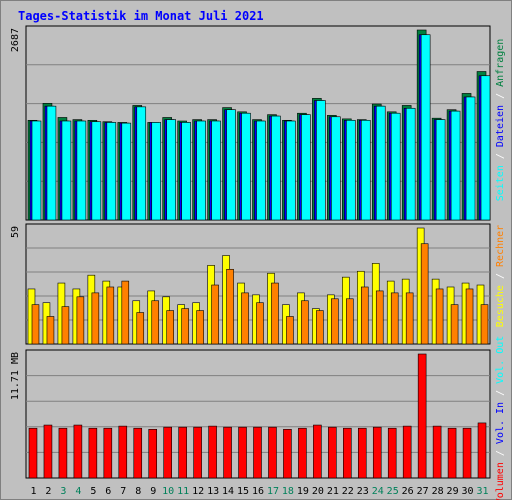  I want to click on x-tick-label: 9, so click(153, 491).